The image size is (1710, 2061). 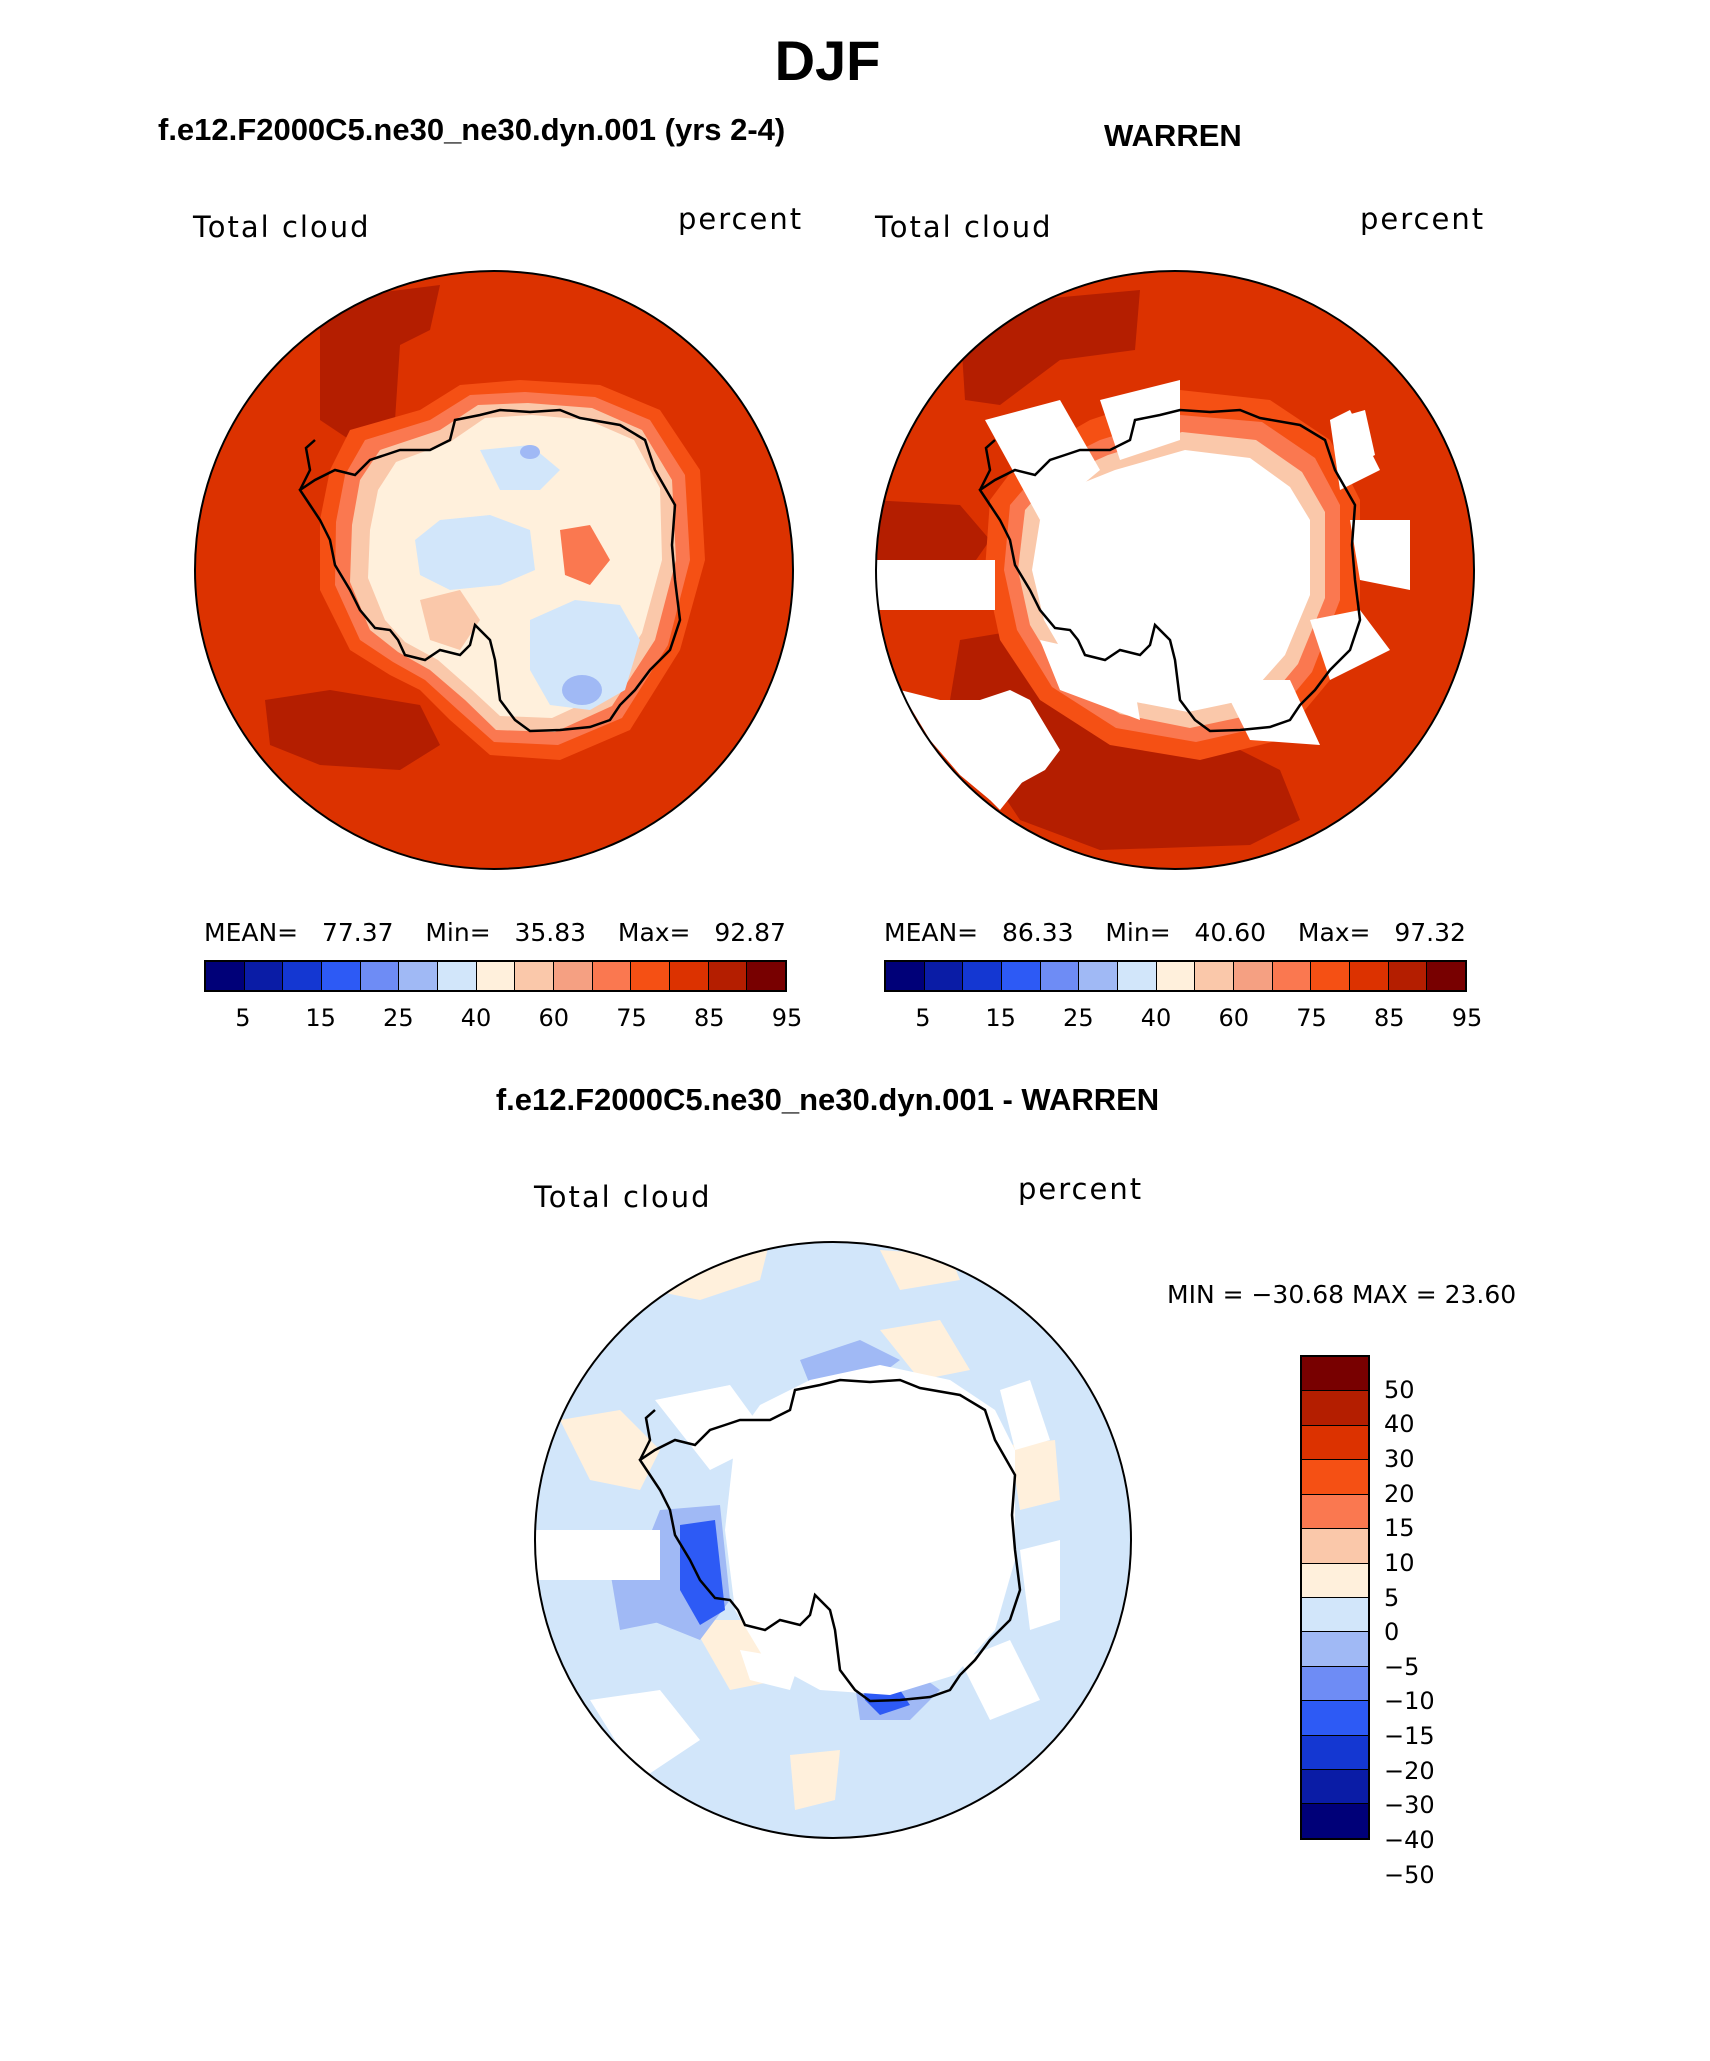 I want to click on figure-title: DJF, so click(x=827, y=60).